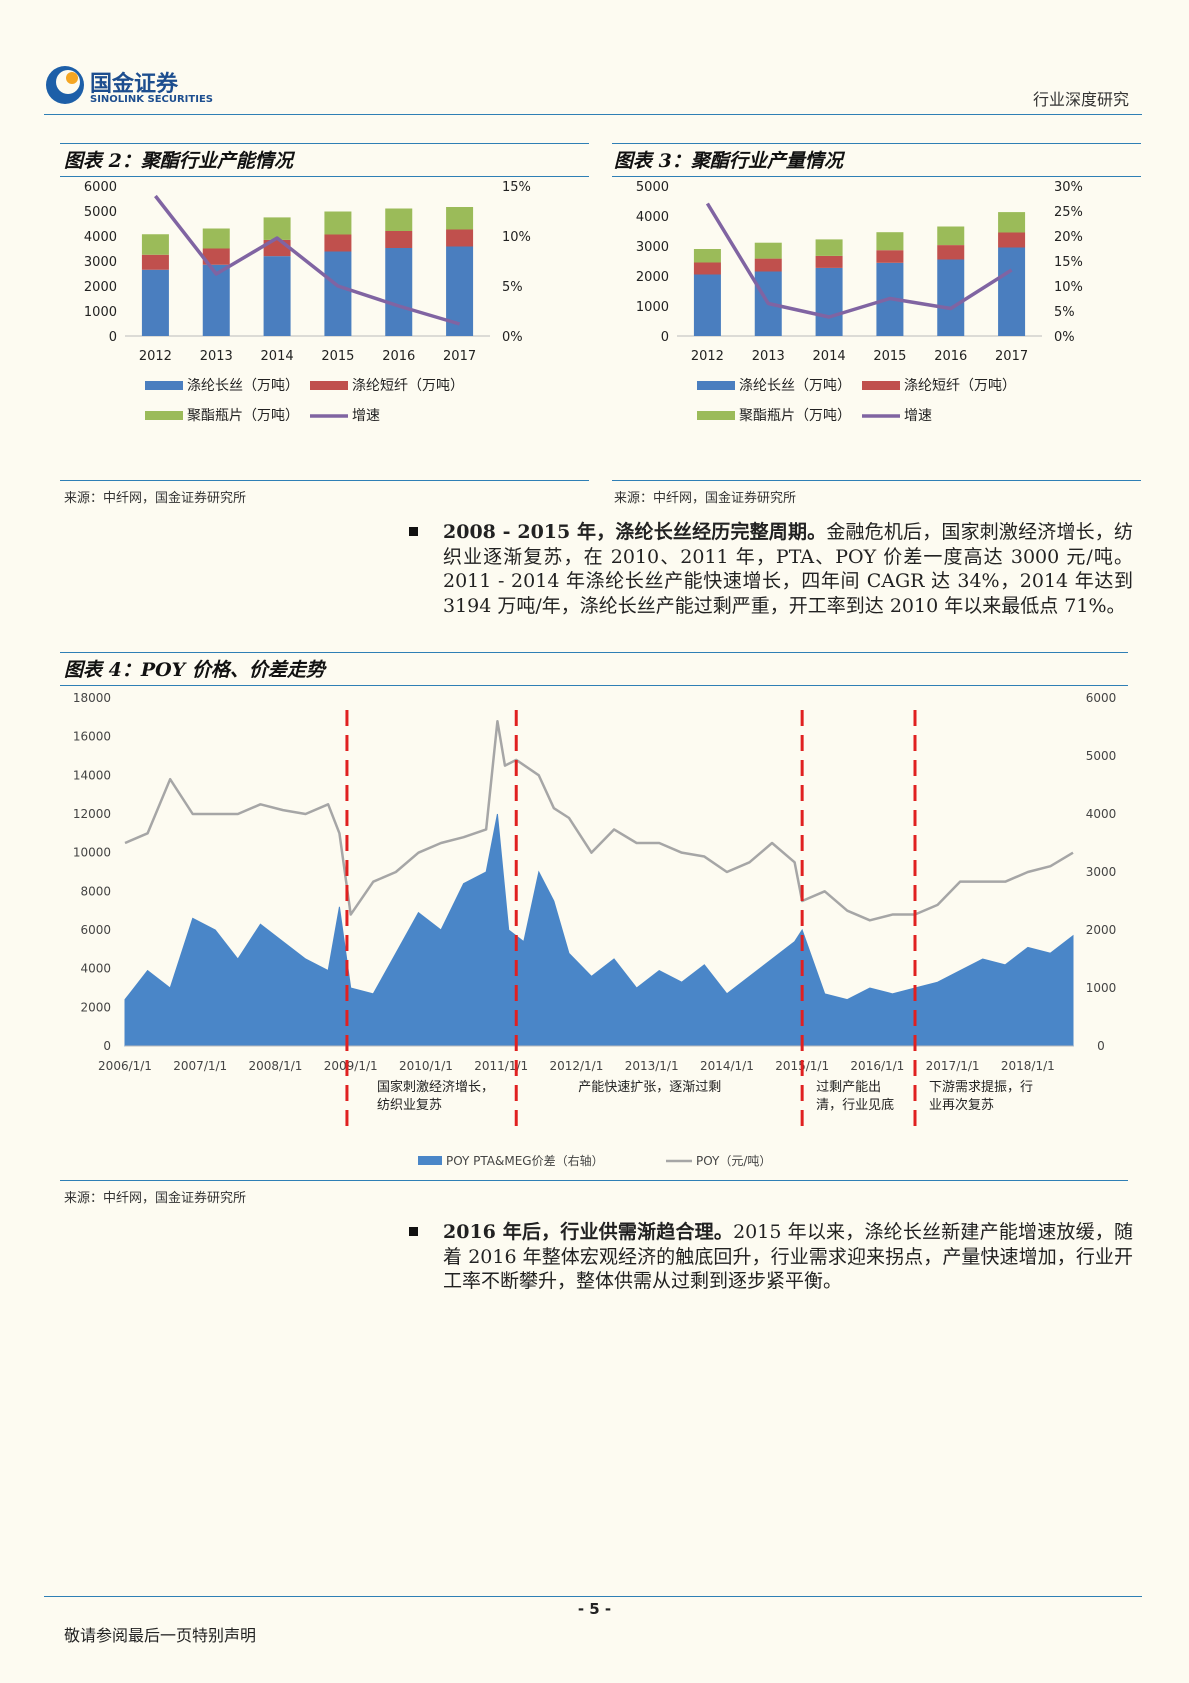 Image resolution: width=1189 pixels, height=1683 pixels. I want to click on fig2-x-tick-label: 2013, so click(216, 356).